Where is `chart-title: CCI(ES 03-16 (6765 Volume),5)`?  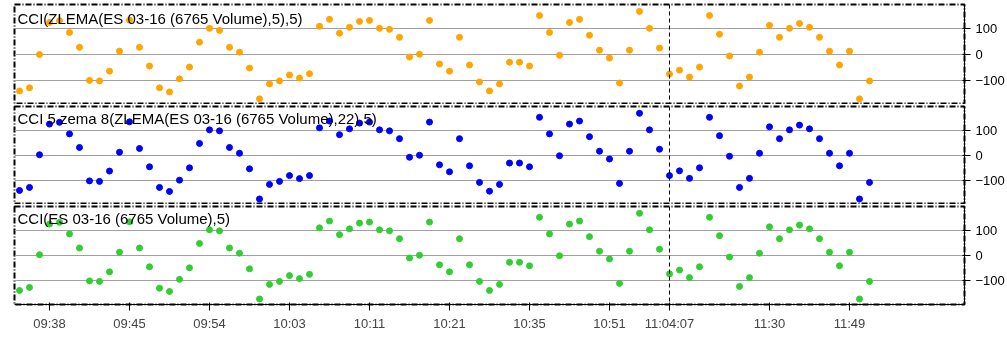 chart-title: CCI(ES 03-16 (6765 Volume),5) is located at coordinates (124, 218).